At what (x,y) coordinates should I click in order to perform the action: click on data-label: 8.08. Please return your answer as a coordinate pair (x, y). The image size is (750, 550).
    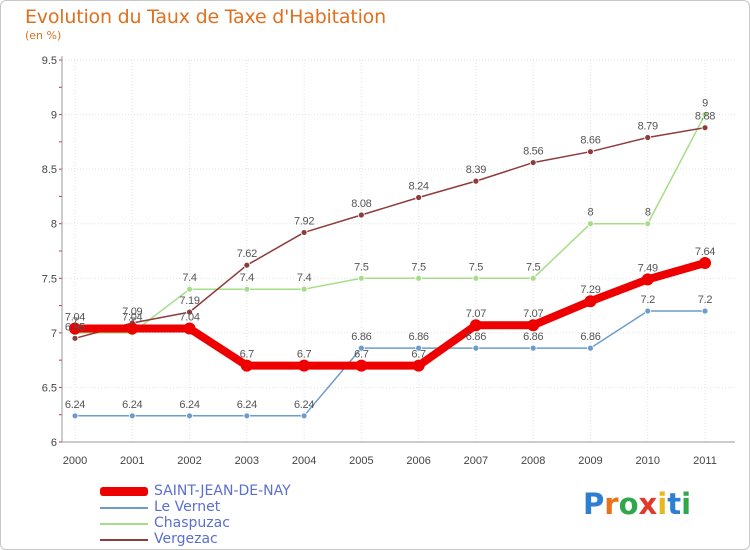
    Looking at the image, I should click on (361, 204).